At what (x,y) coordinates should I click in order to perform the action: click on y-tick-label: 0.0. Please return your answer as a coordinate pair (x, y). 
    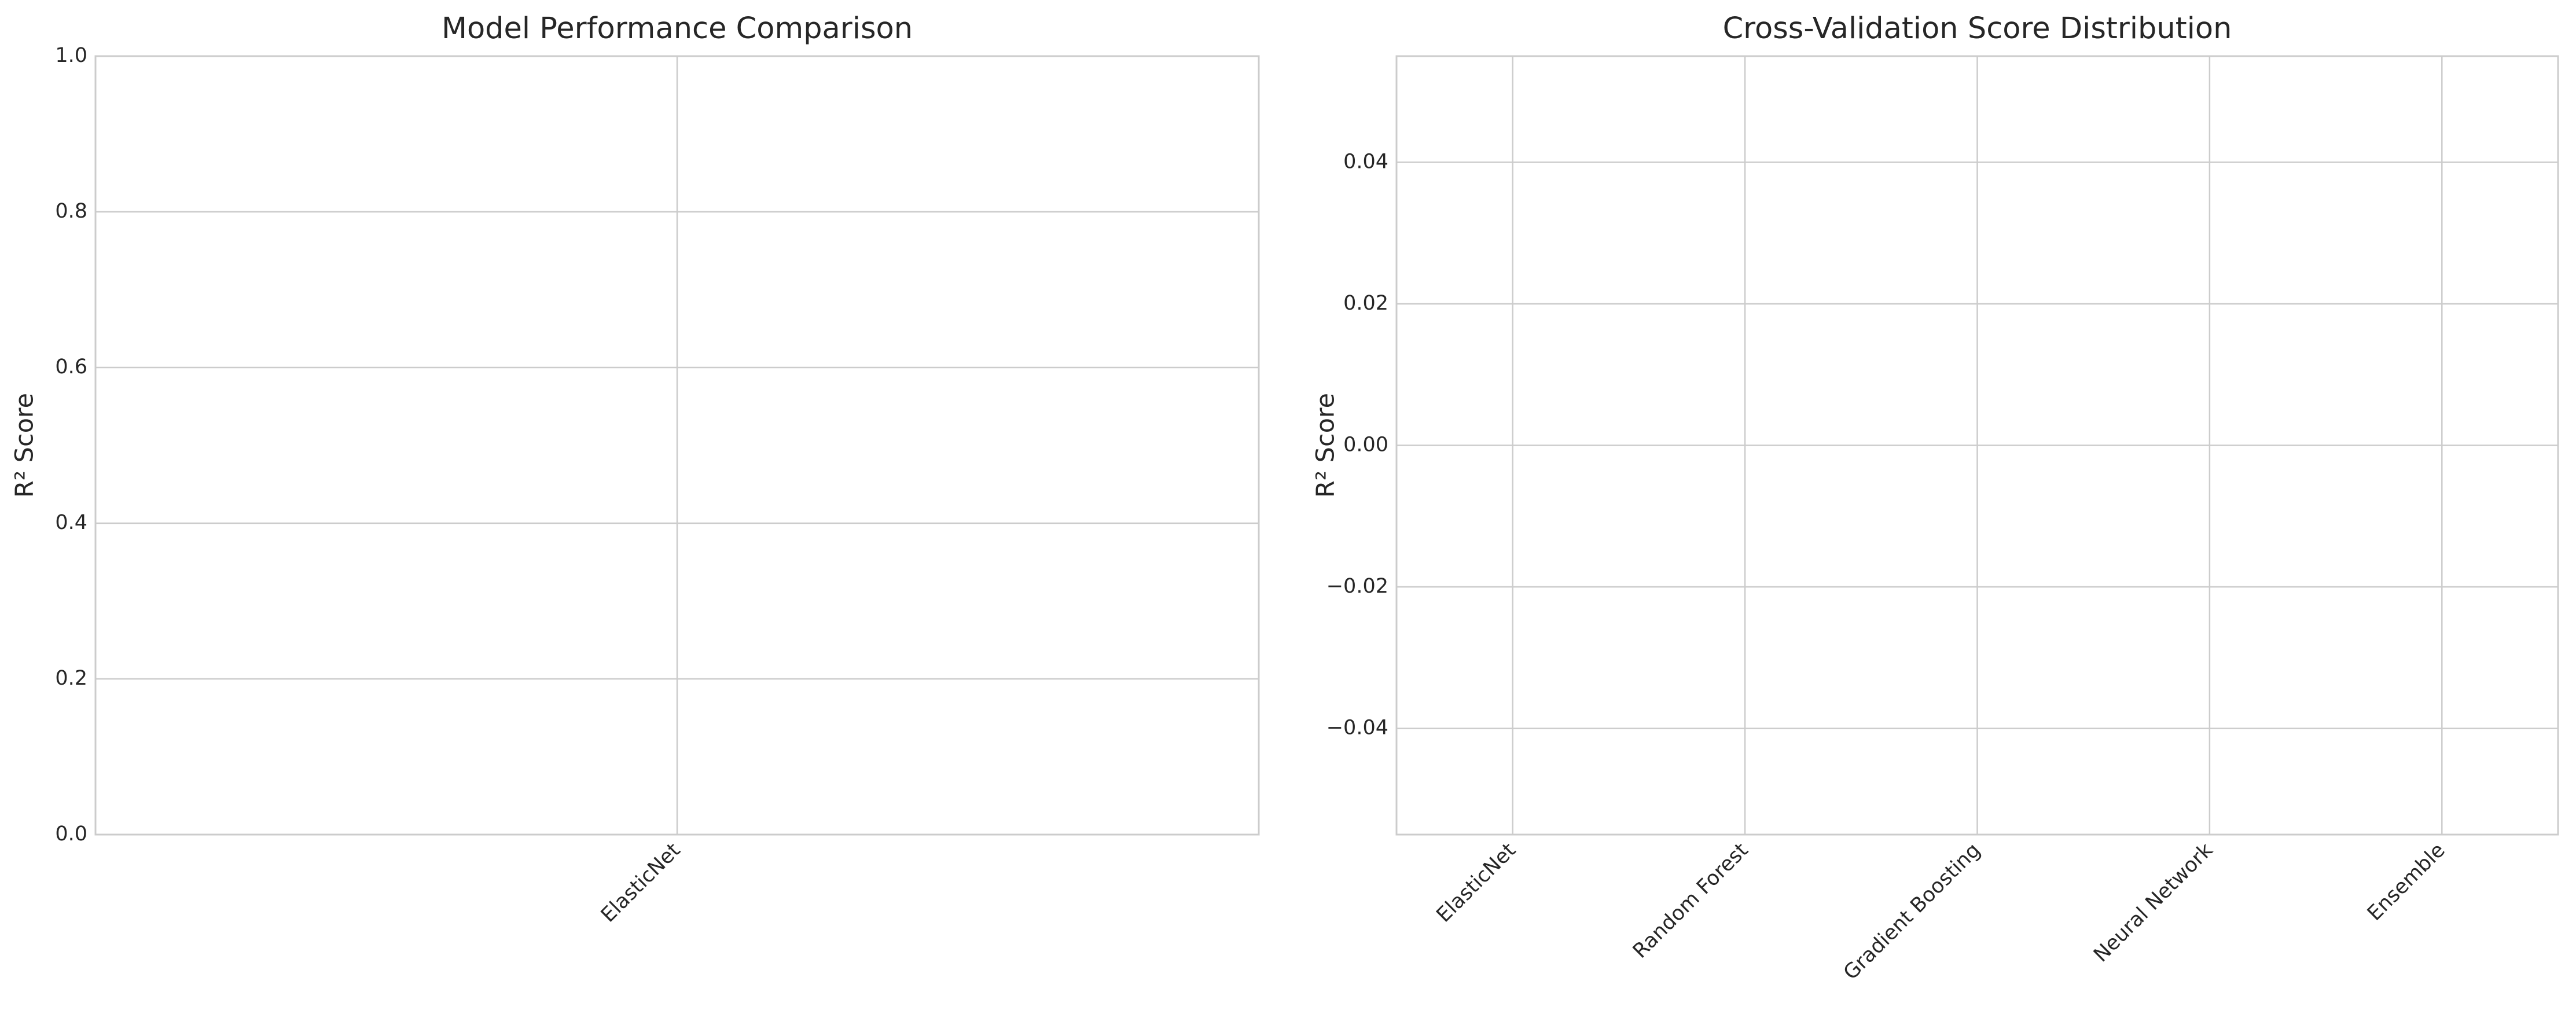
    Looking at the image, I should click on (71, 834).